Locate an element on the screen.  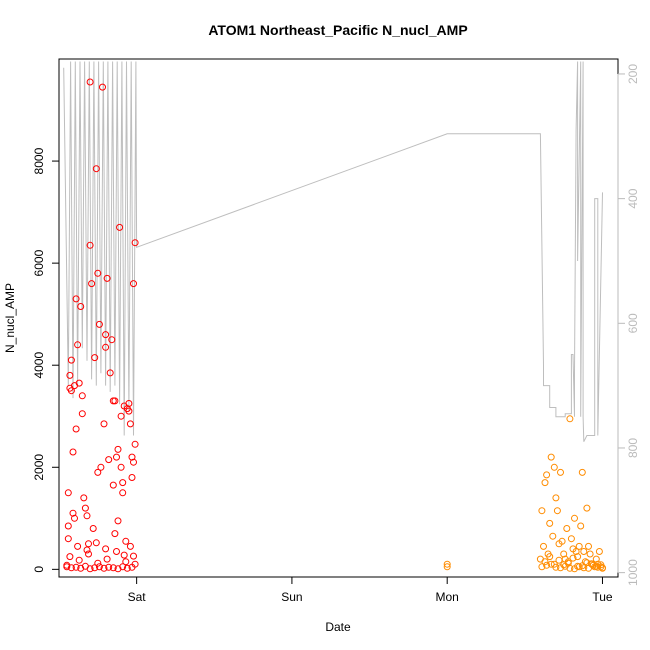
y2-tick-label: 400 is located at coordinates (633, 198).